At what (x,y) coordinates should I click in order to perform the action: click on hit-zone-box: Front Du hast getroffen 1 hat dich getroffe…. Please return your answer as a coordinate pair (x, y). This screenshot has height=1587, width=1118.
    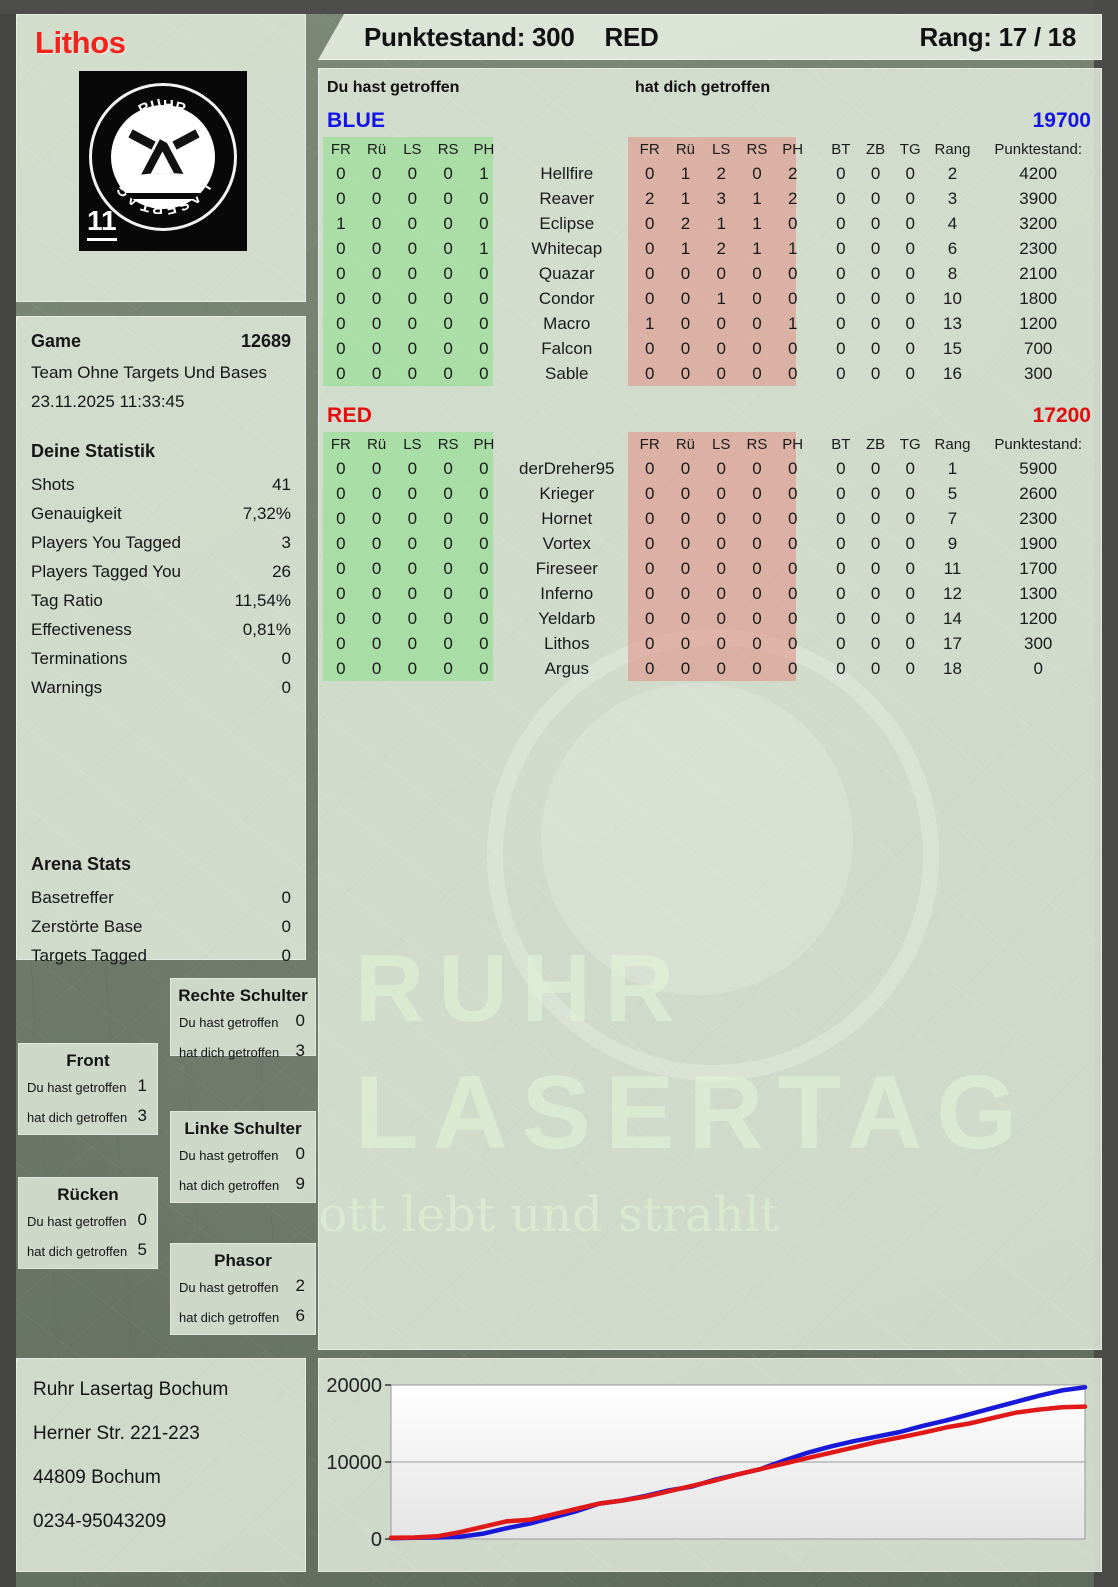
    Looking at the image, I should click on (88, 1089).